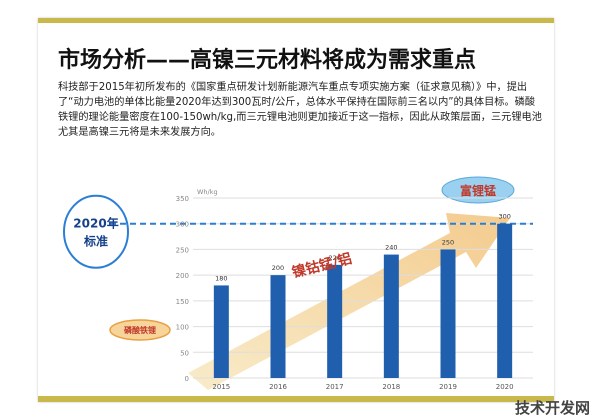 The width and height of the screenshot is (596, 420). What do you see at coordinates (182, 199) in the screenshot?
I see `y-tick-label: 350` at bounding box center [182, 199].